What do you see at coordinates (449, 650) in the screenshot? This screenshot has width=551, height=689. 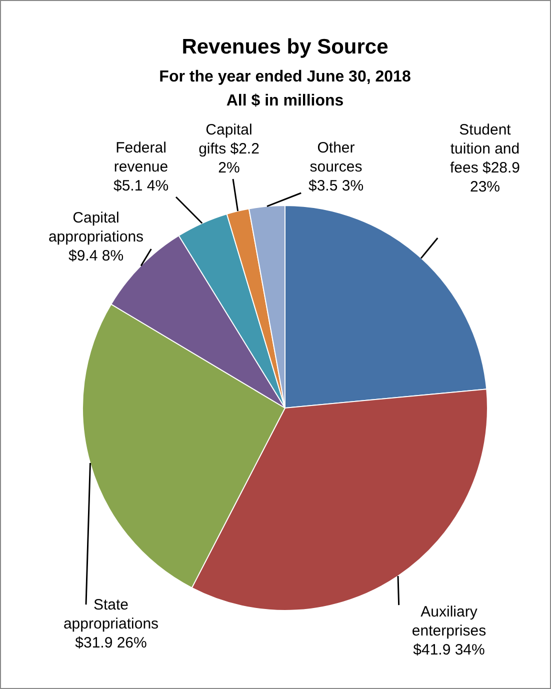 I see `data-label: $41.9 34%` at bounding box center [449, 650].